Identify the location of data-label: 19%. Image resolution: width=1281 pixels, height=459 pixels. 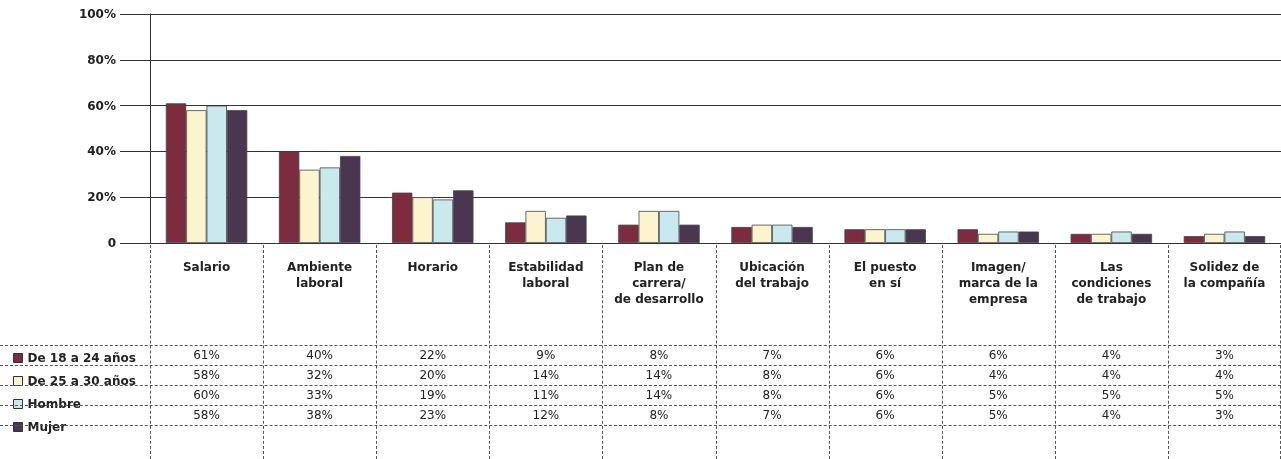
(433, 395).